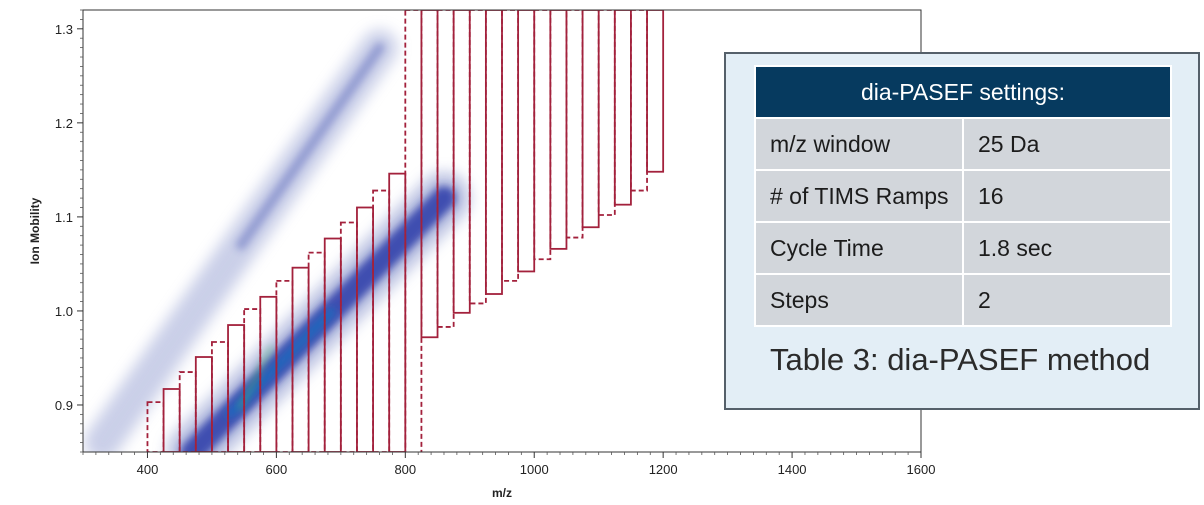 Image resolution: width=1204 pixels, height=505 pixels. What do you see at coordinates (792, 469) in the screenshot?
I see `x-tick-label: 1400` at bounding box center [792, 469].